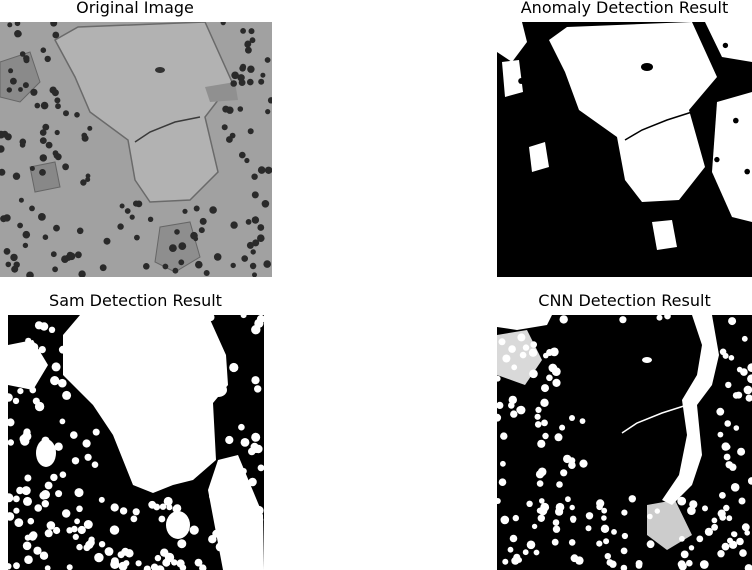  What do you see at coordinates (135, 300) in the screenshot?
I see `panel-title-sam: Sam Detection Result` at bounding box center [135, 300].